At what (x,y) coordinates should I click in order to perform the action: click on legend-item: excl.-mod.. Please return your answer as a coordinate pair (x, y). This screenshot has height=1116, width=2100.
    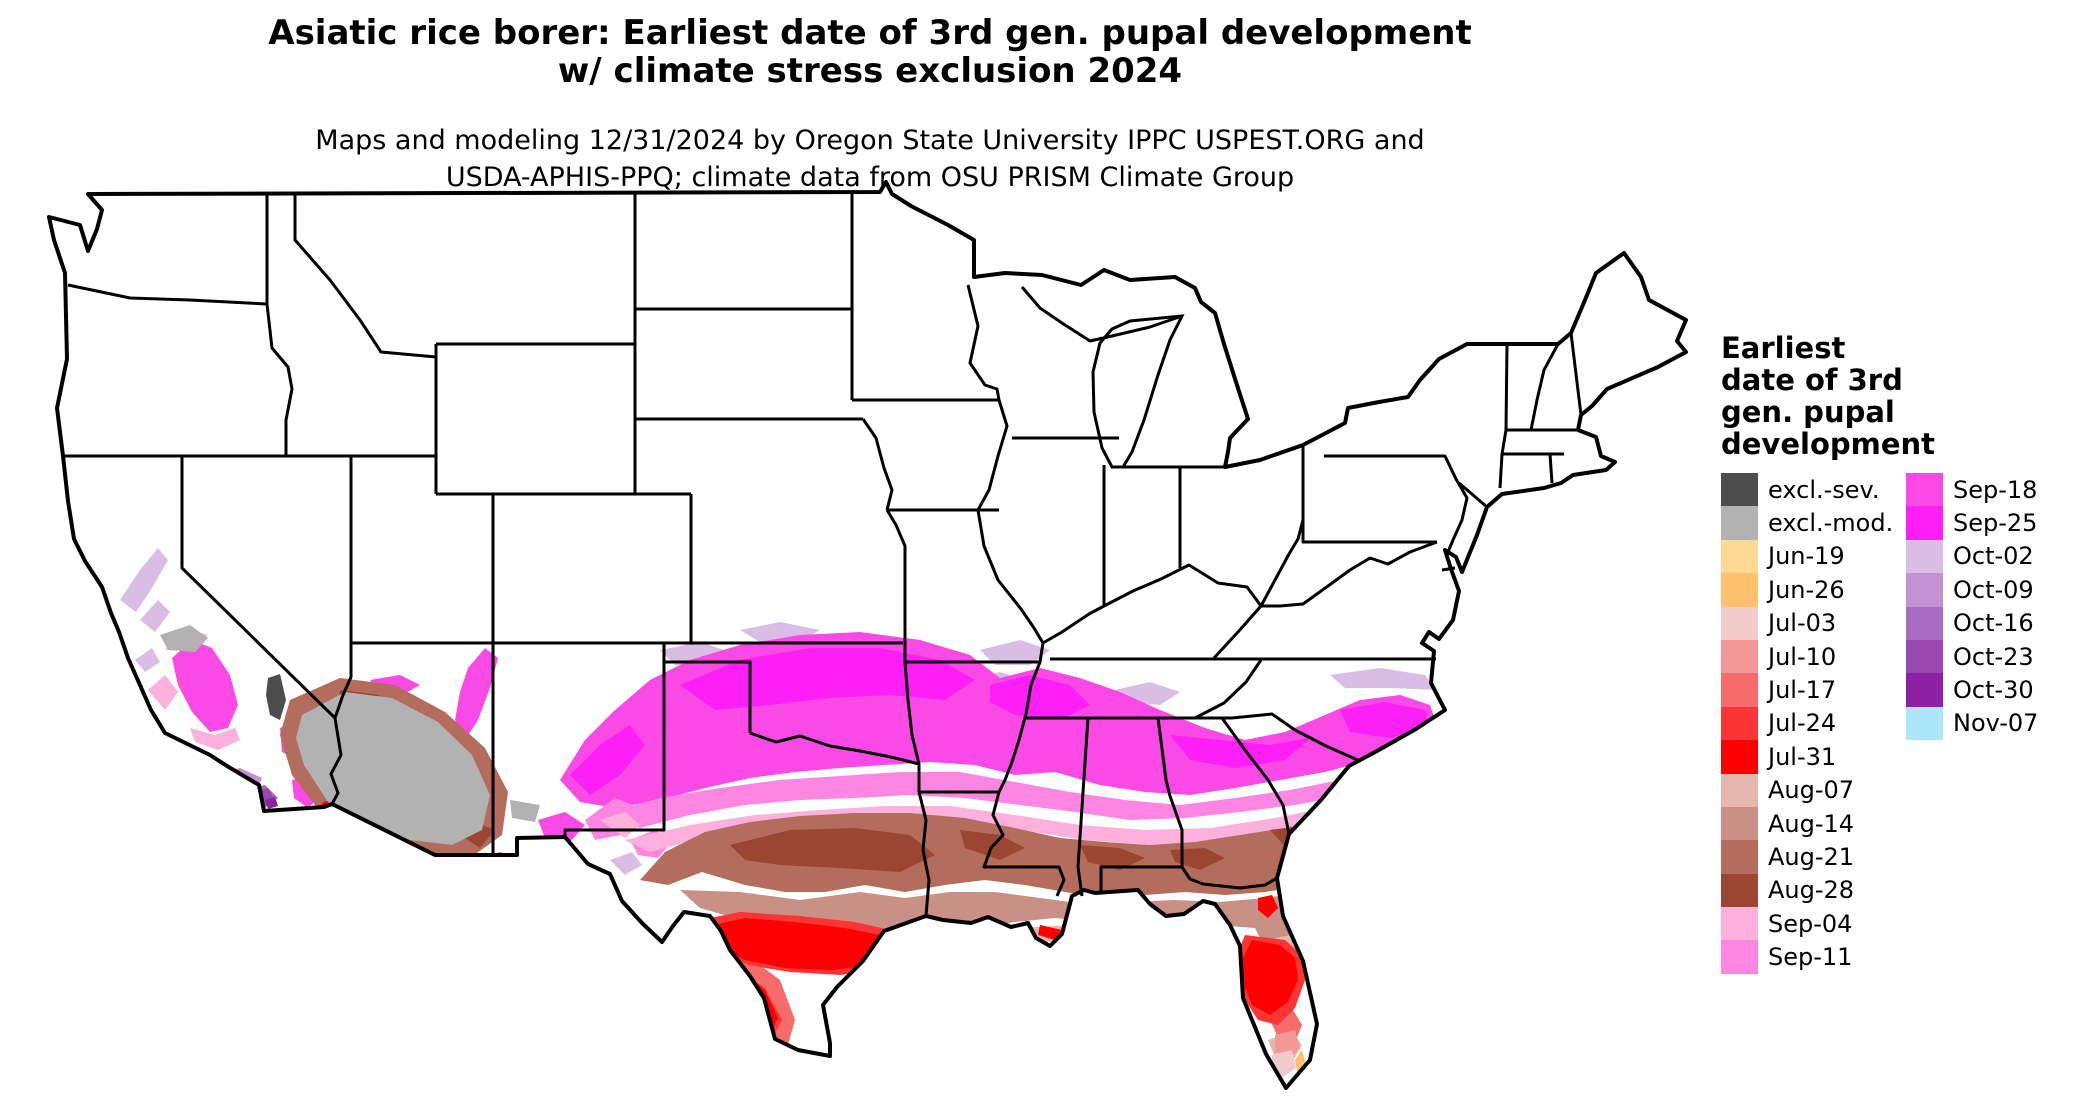
    Looking at the image, I should click on (1807, 523).